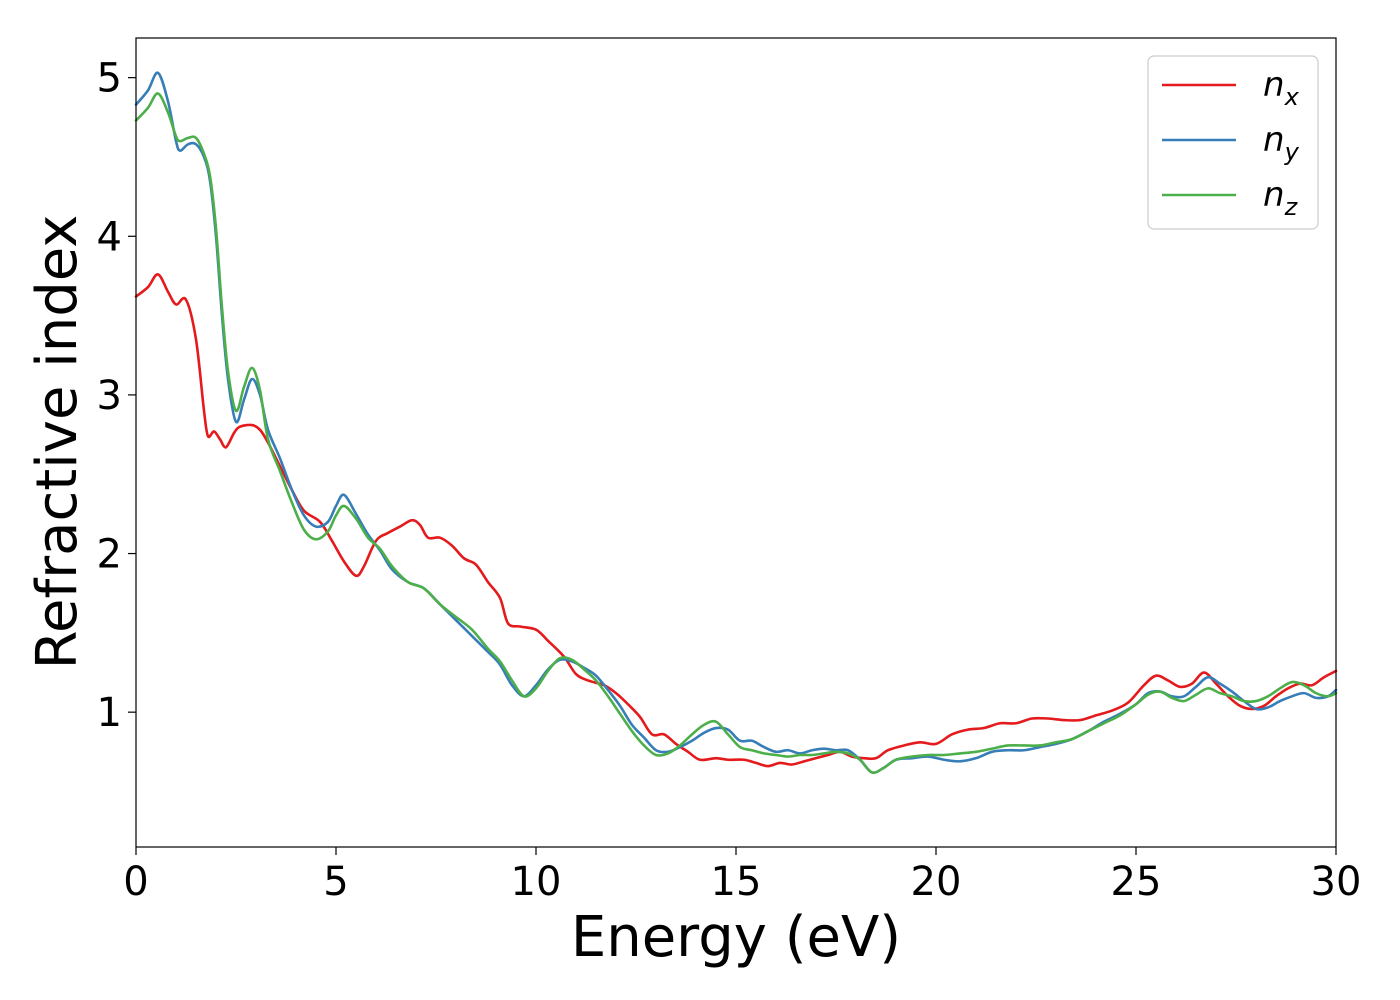 Image resolution: width=1400 pixels, height=1000 pixels. What do you see at coordinates (109, 79) in the screenshot?
I see `y-tick-label: 5` at bounding box center [109, 79].